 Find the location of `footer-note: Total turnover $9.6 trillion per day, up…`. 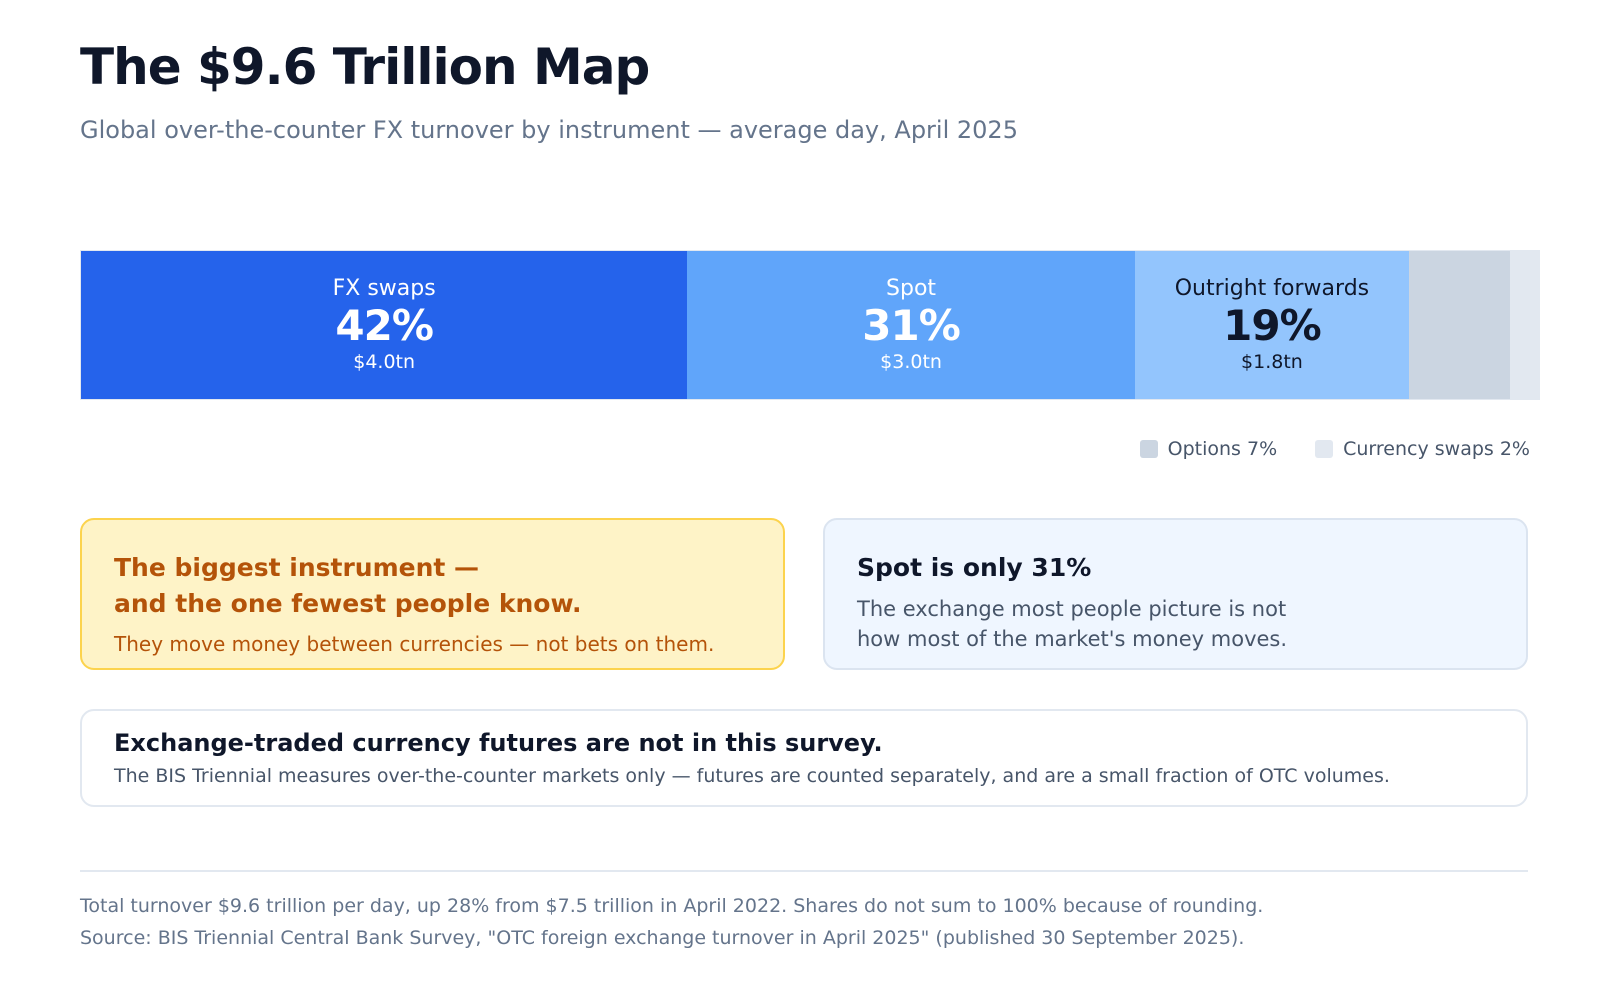

footer-note: Total turnover $9.6 trillion per day, up… is located at coordinates (672, 906).